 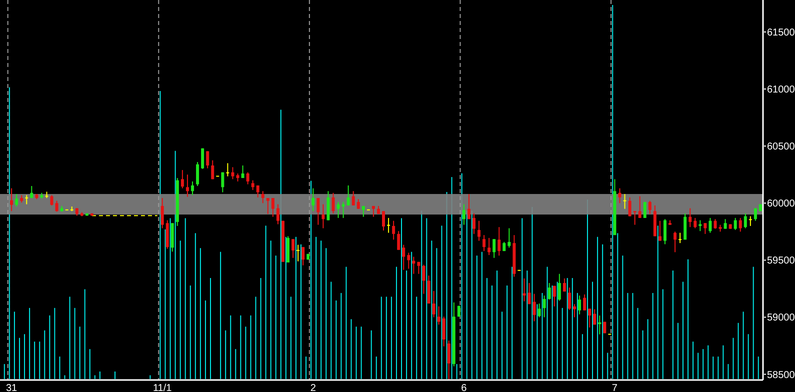 What do you see at coordinates (781, 147) in the screenshot?
I see `y-tick-label: 60500` at bounding box center [781, 147].